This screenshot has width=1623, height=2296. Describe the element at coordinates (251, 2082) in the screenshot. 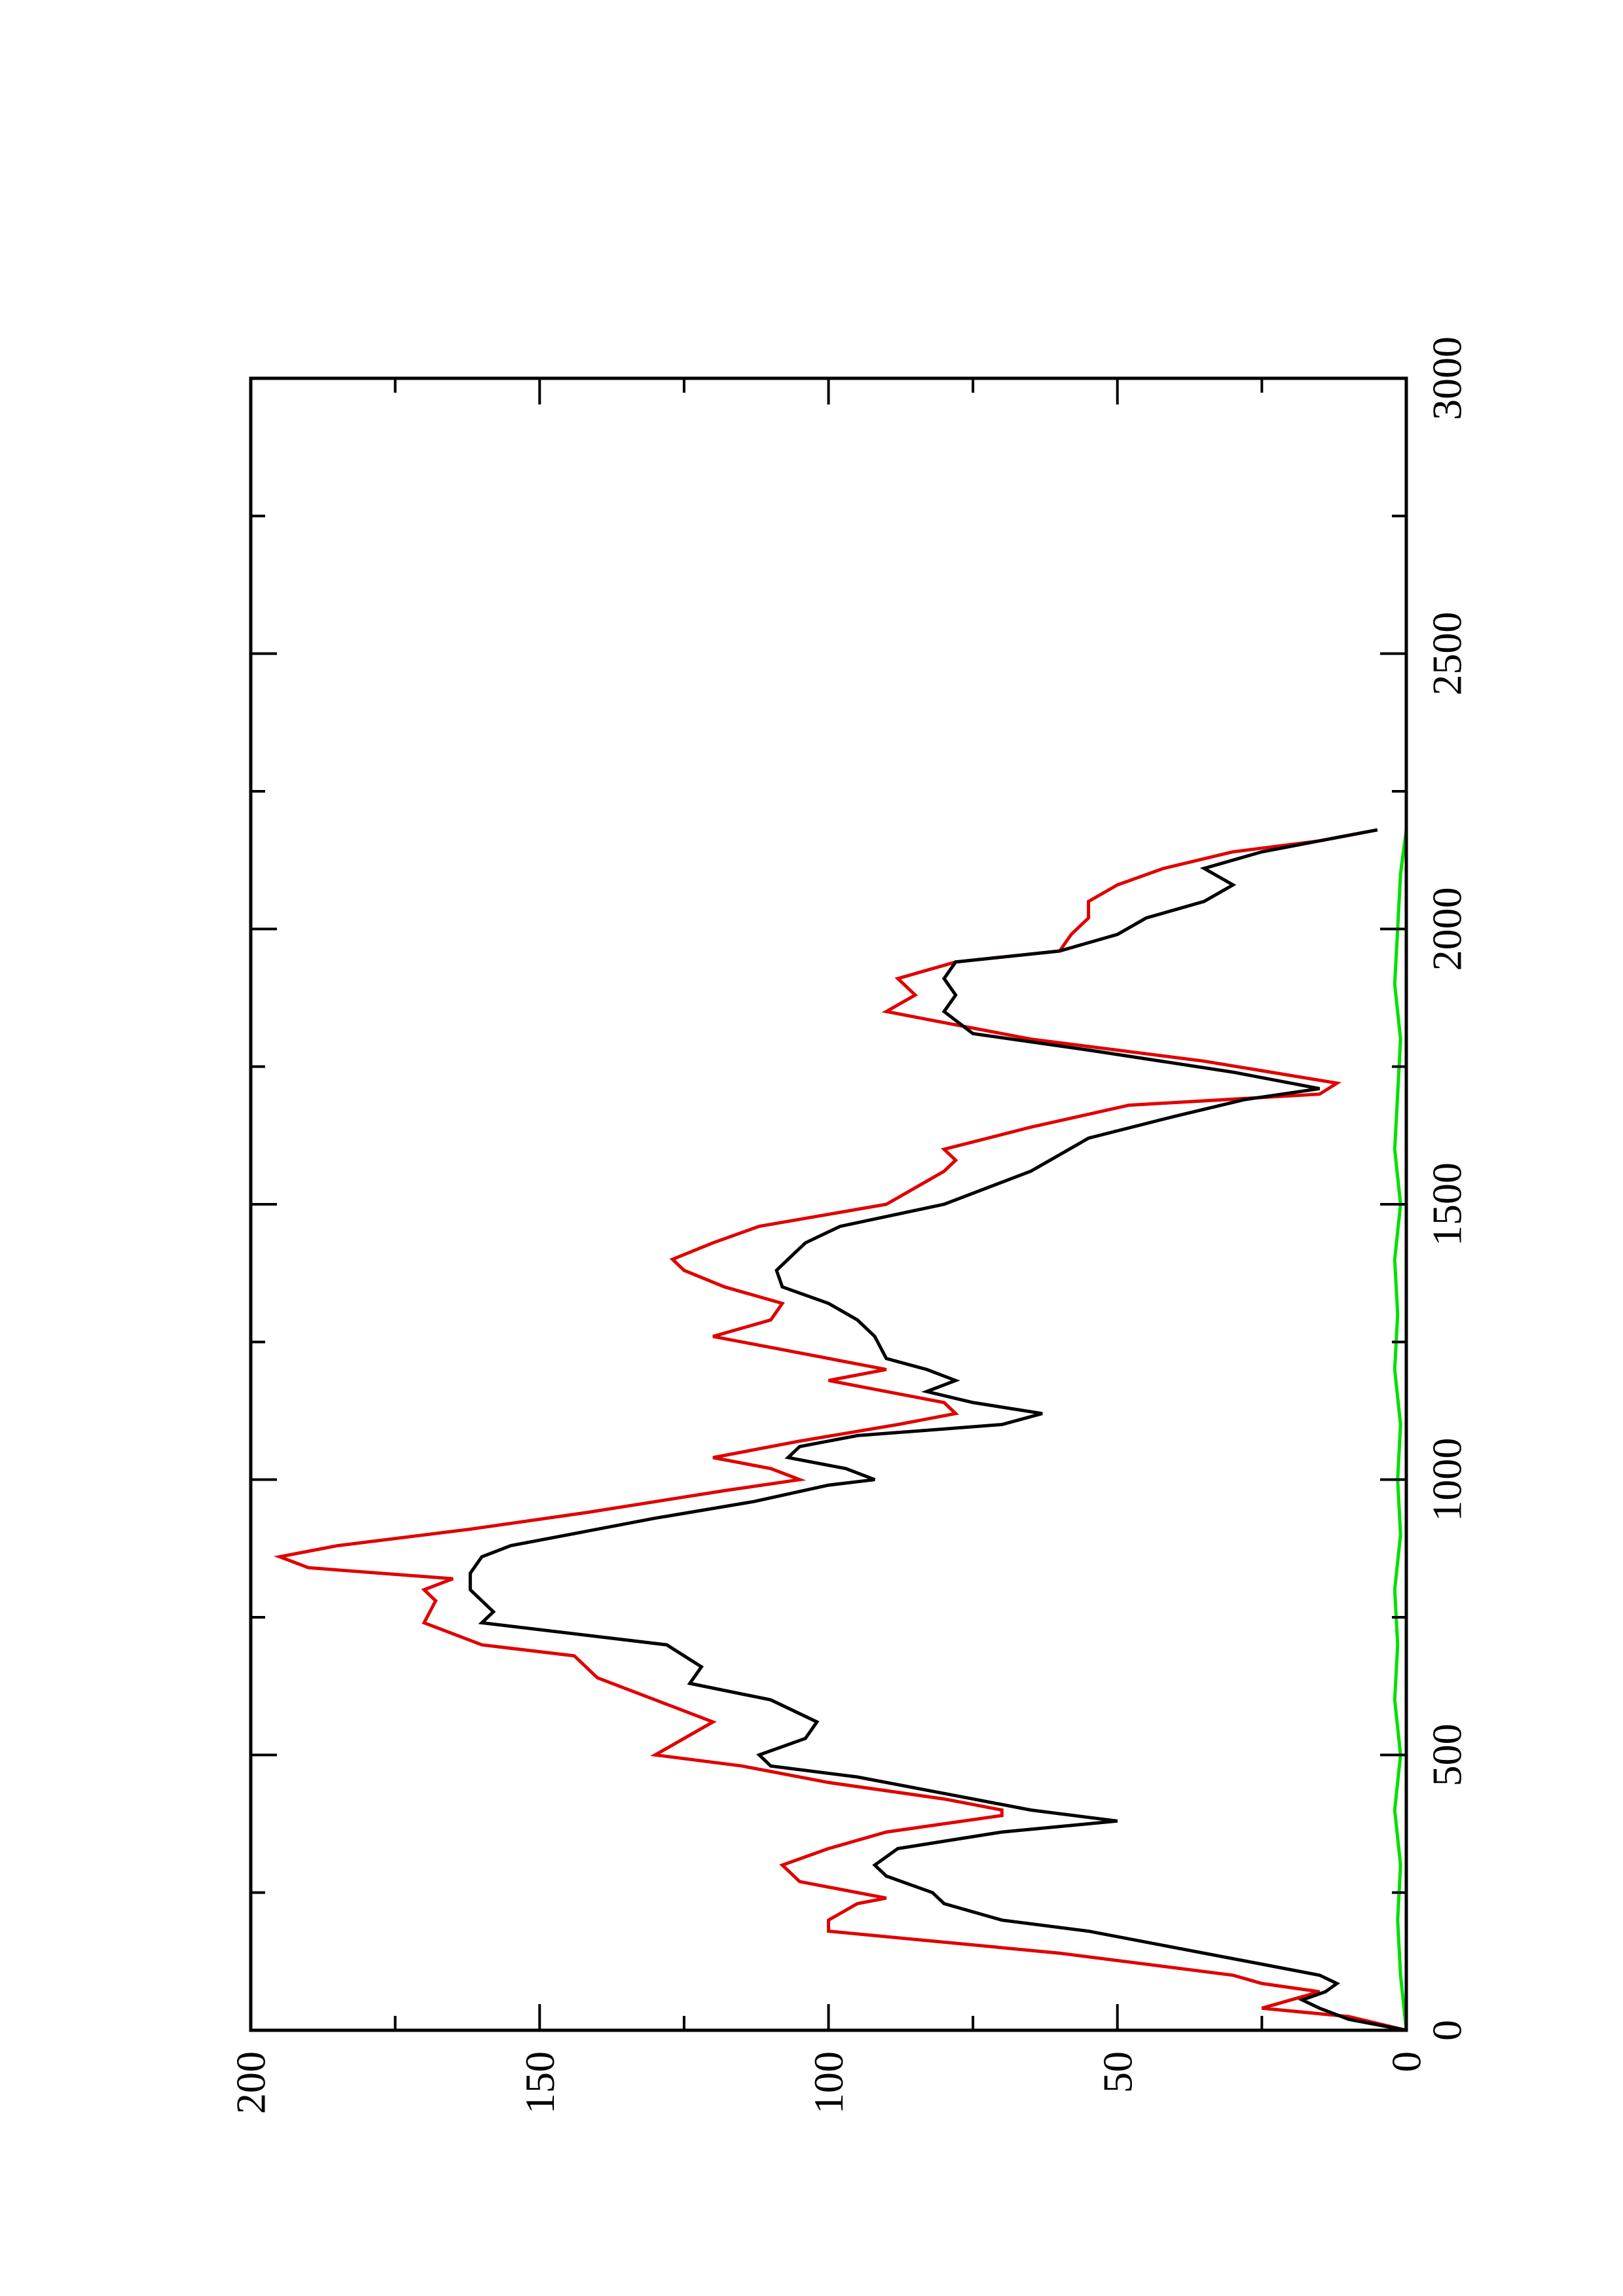

I see `y-tick-label: 200` at that location.